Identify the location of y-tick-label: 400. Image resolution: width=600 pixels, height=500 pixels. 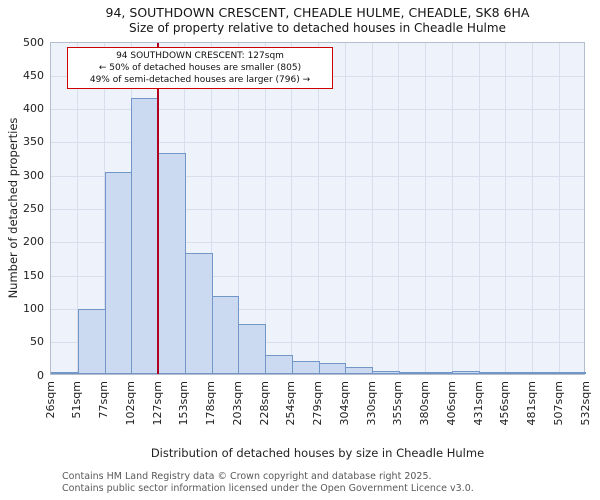
(33, 109).